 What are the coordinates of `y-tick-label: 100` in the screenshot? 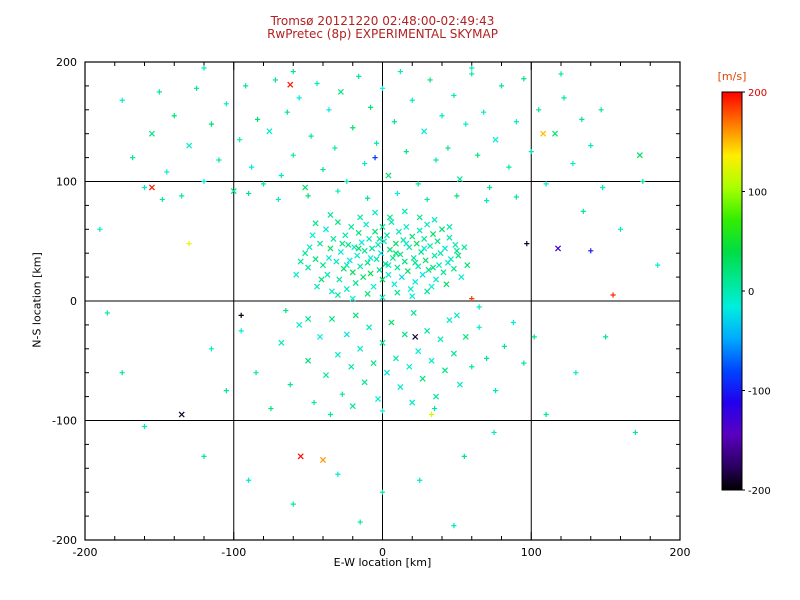 It's located at (66, 182).